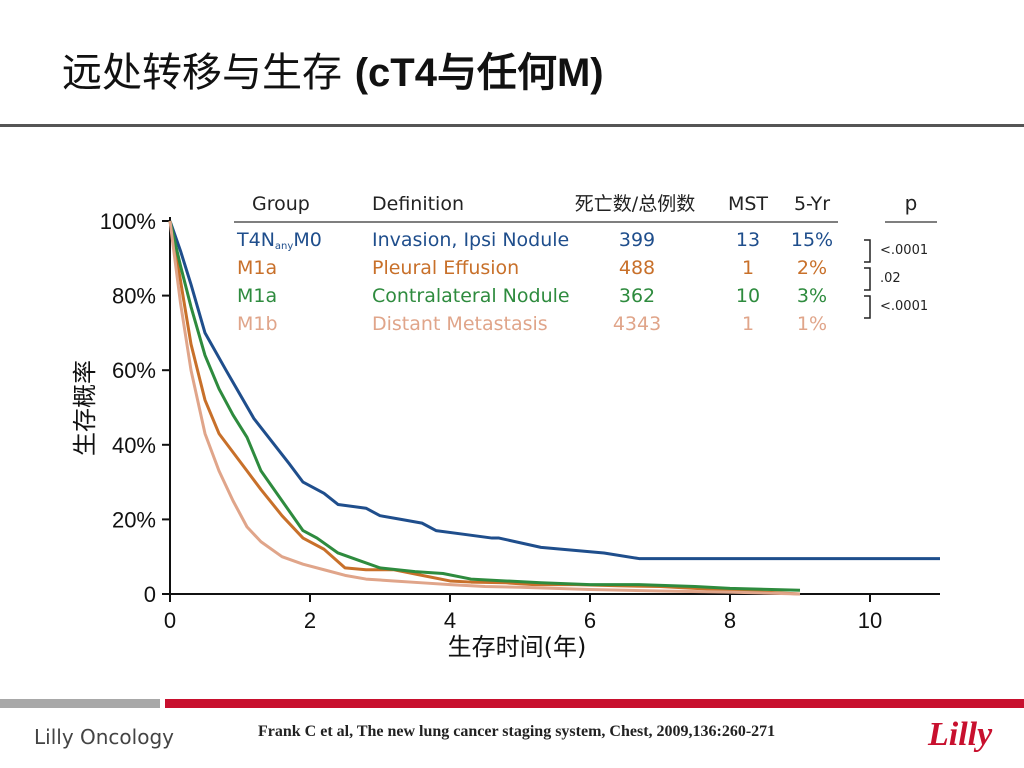 Image resolution: width=1024 pixels, height=768 pixels. I want to click on legend-5yr: 15%, so click(812, 240).